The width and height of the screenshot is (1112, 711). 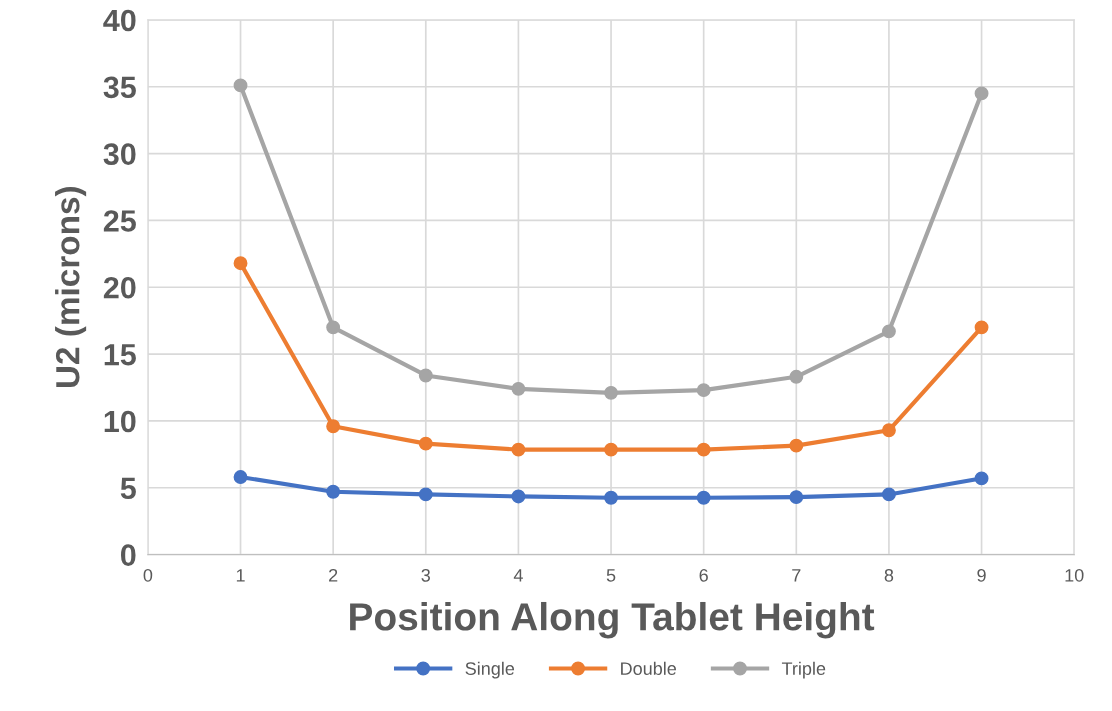 What do you see at coordinates (490, 670) in the screenshot?
I see `legend-label: Single` at bounding box center [490, 670].